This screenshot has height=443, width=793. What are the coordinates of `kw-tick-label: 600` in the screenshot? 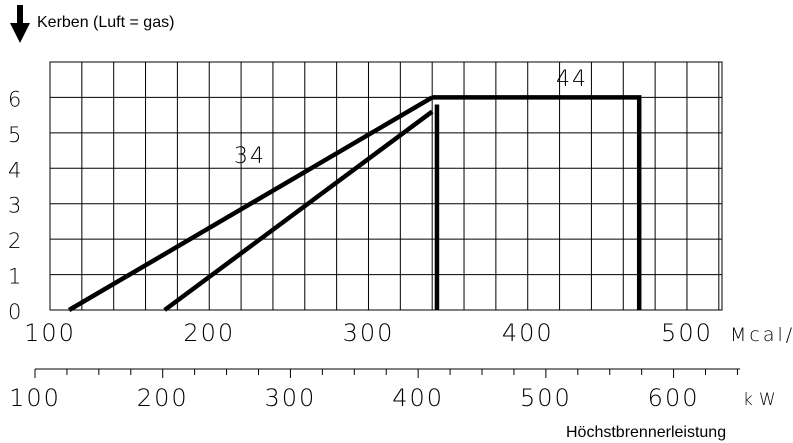 It's located at (674, 398).